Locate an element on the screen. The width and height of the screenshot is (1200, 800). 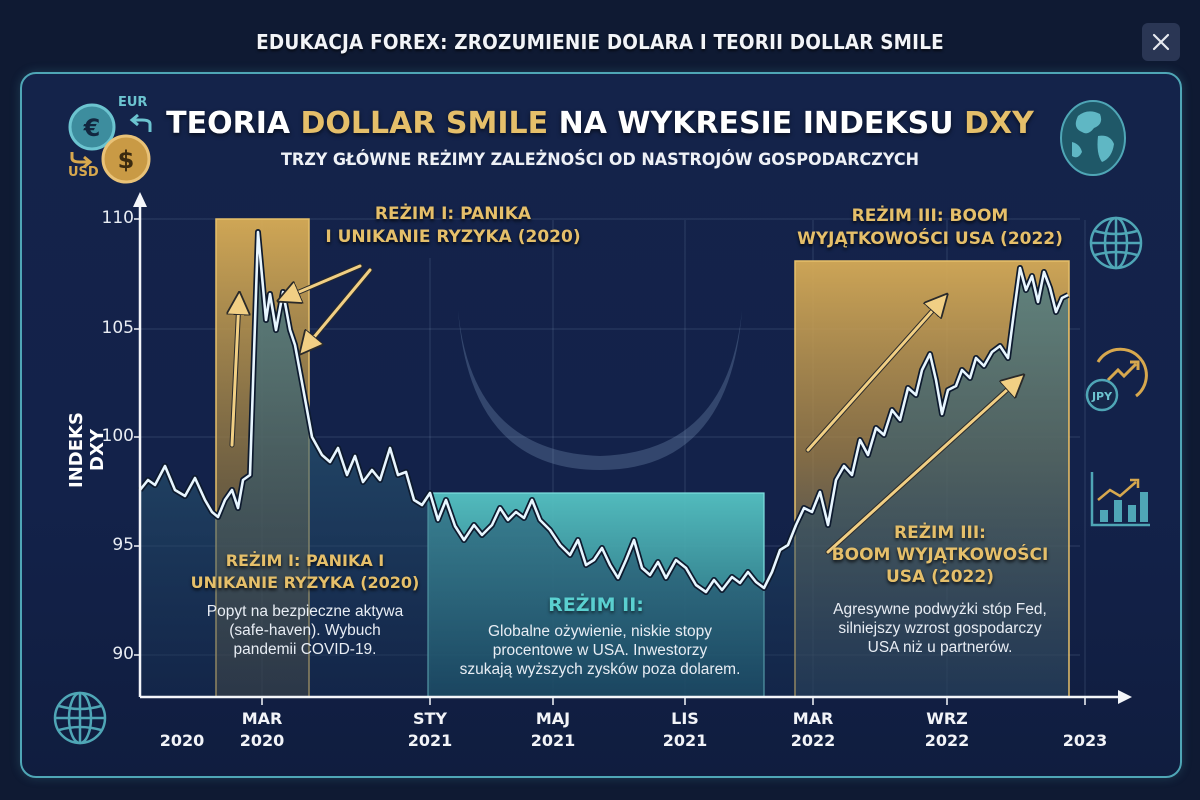
x-tick-label: LIS 2021 is located at coordinates (685, 729).